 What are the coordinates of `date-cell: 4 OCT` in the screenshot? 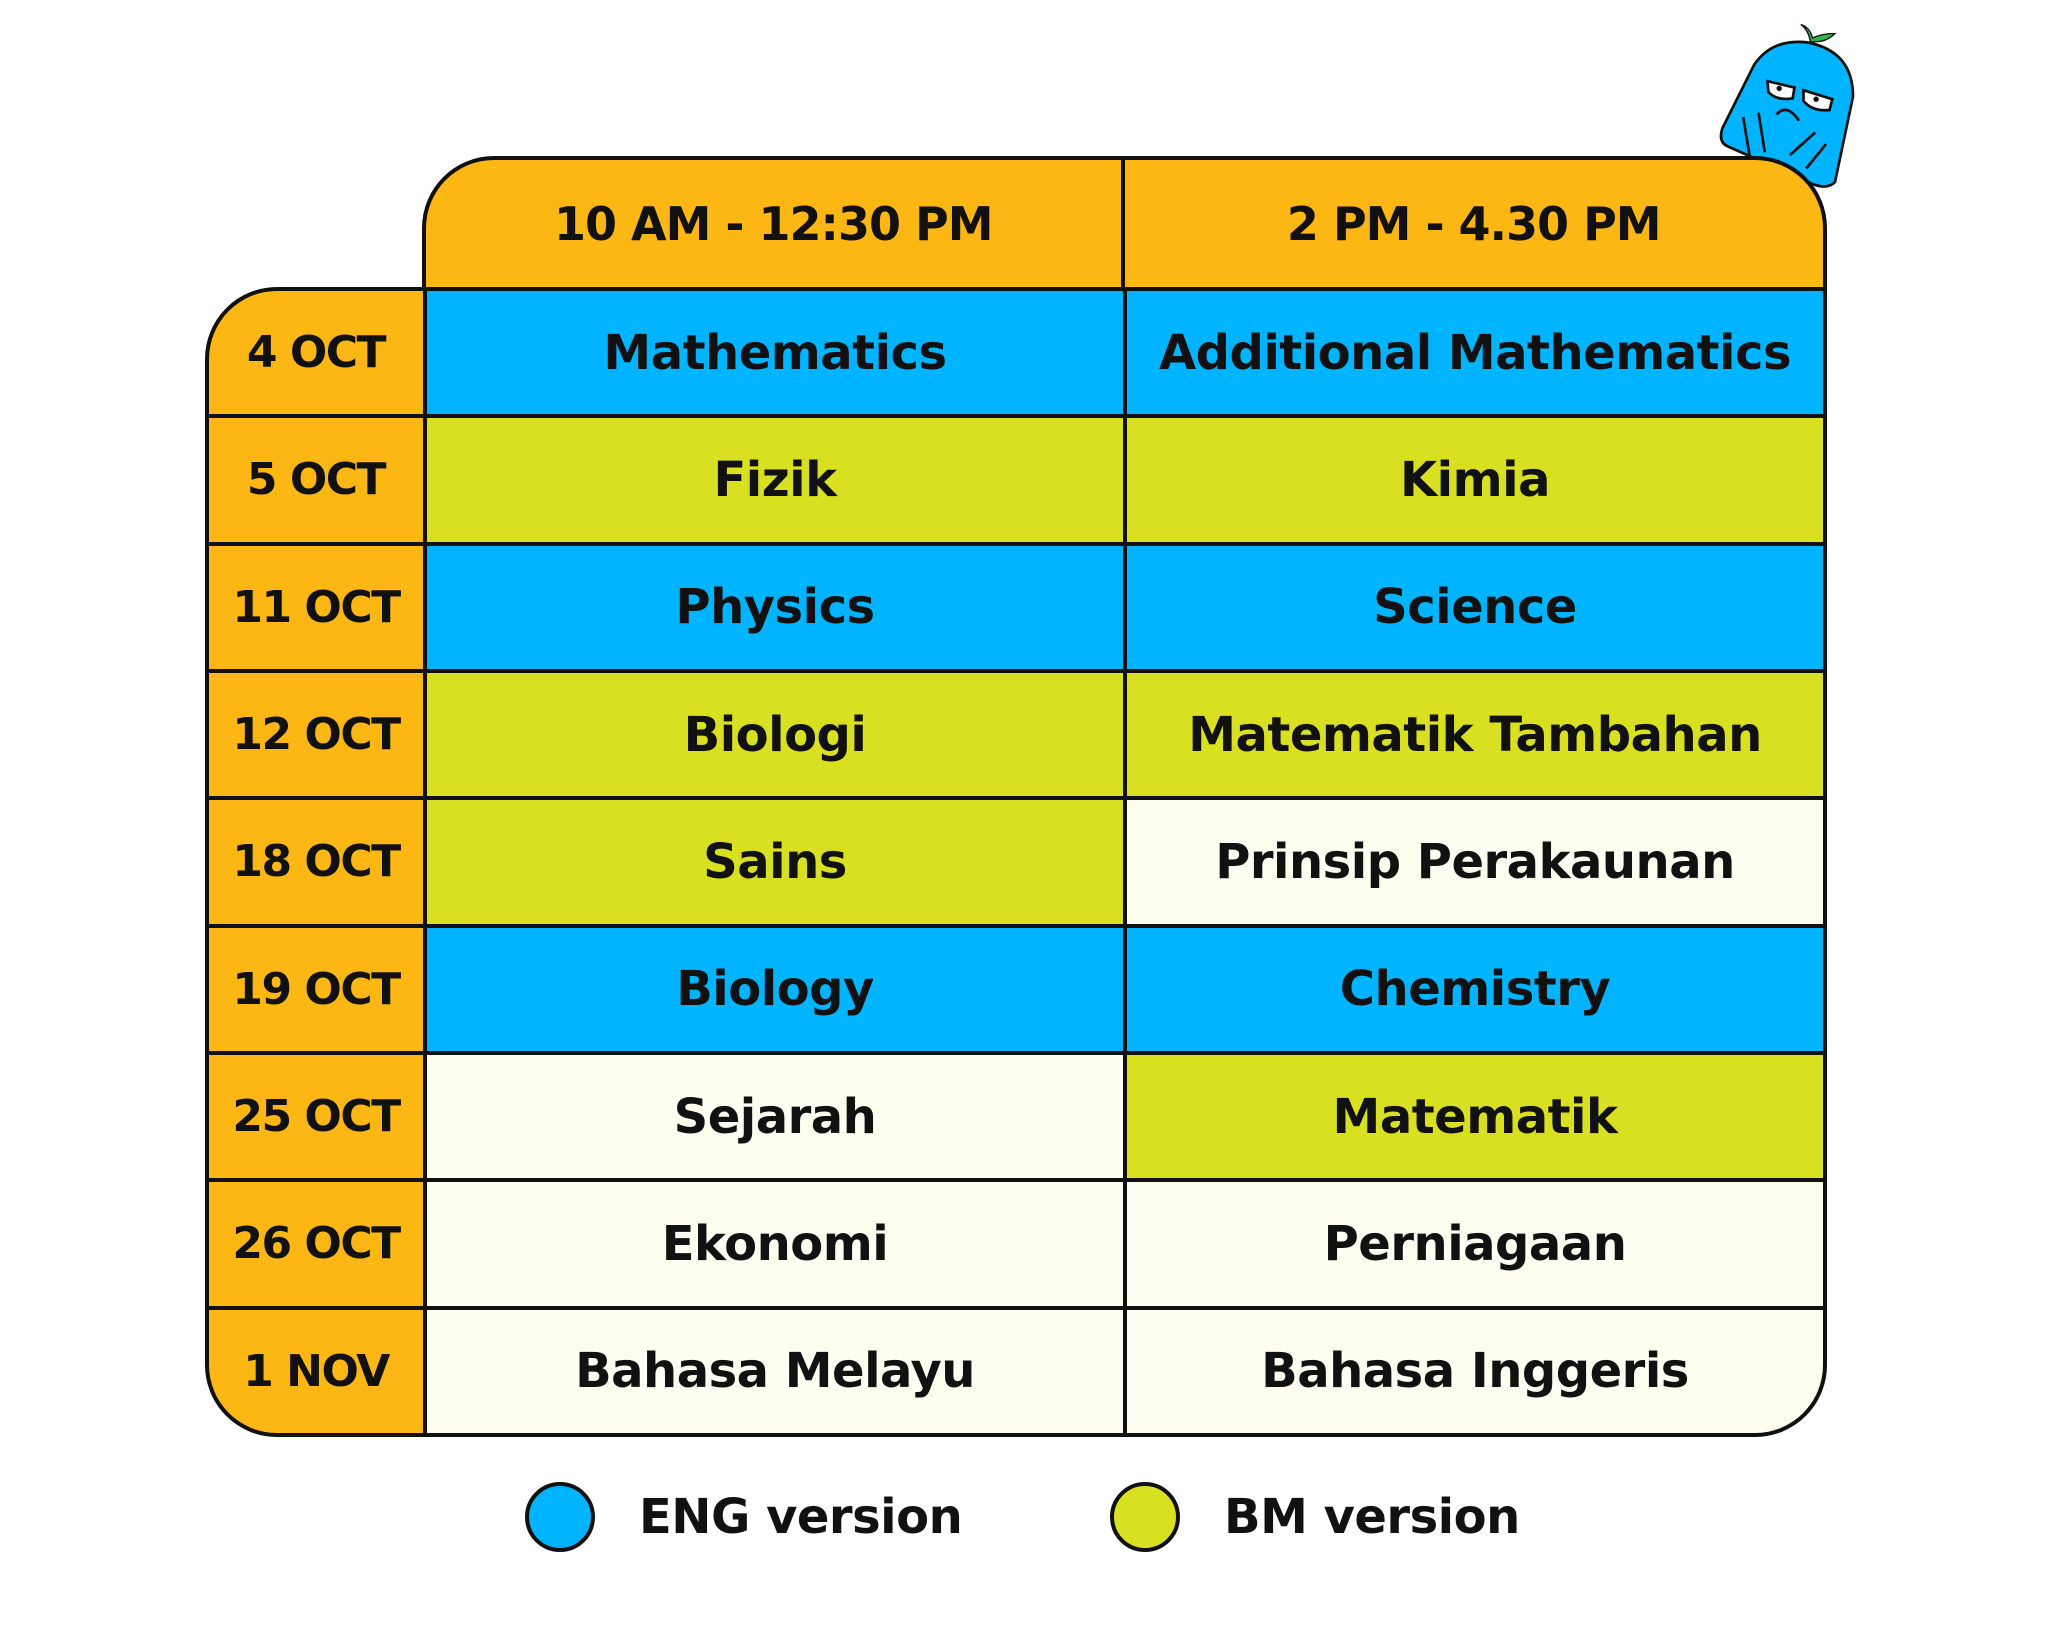 It's located at (316, 353).